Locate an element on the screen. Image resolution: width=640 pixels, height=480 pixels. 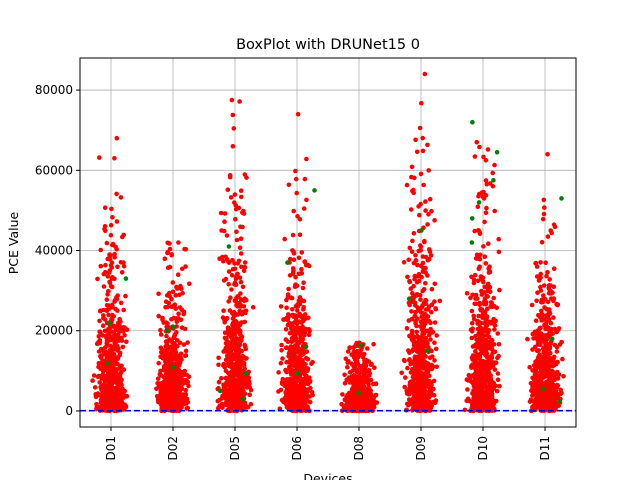
y-tick-label: 80000 is located at coordinates (54, 90).